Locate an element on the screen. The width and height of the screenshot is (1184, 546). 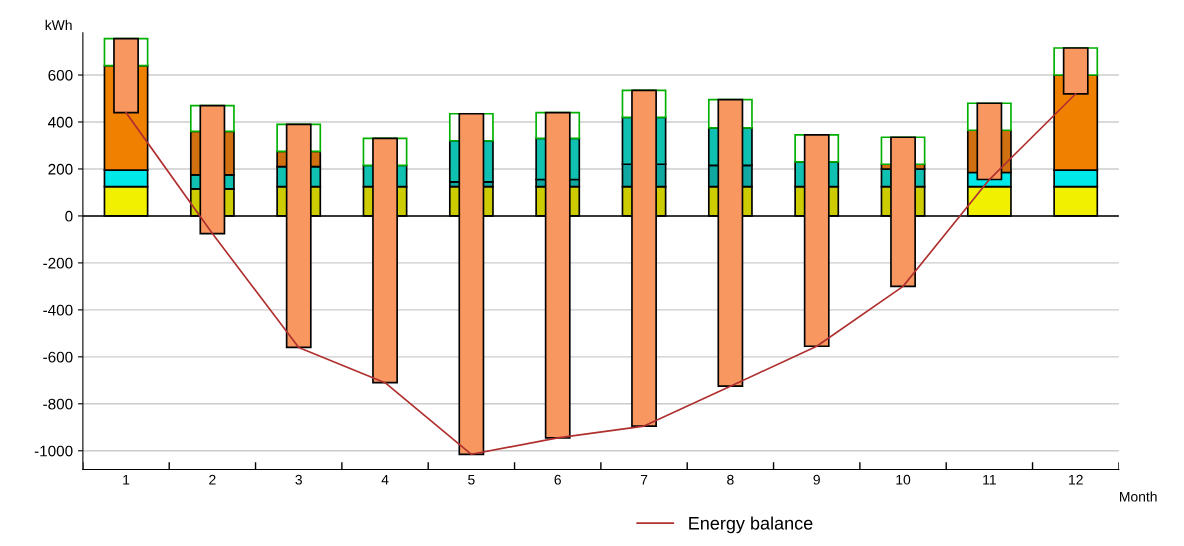
x-tick-label: 4 is located at coordinates (385, 479).